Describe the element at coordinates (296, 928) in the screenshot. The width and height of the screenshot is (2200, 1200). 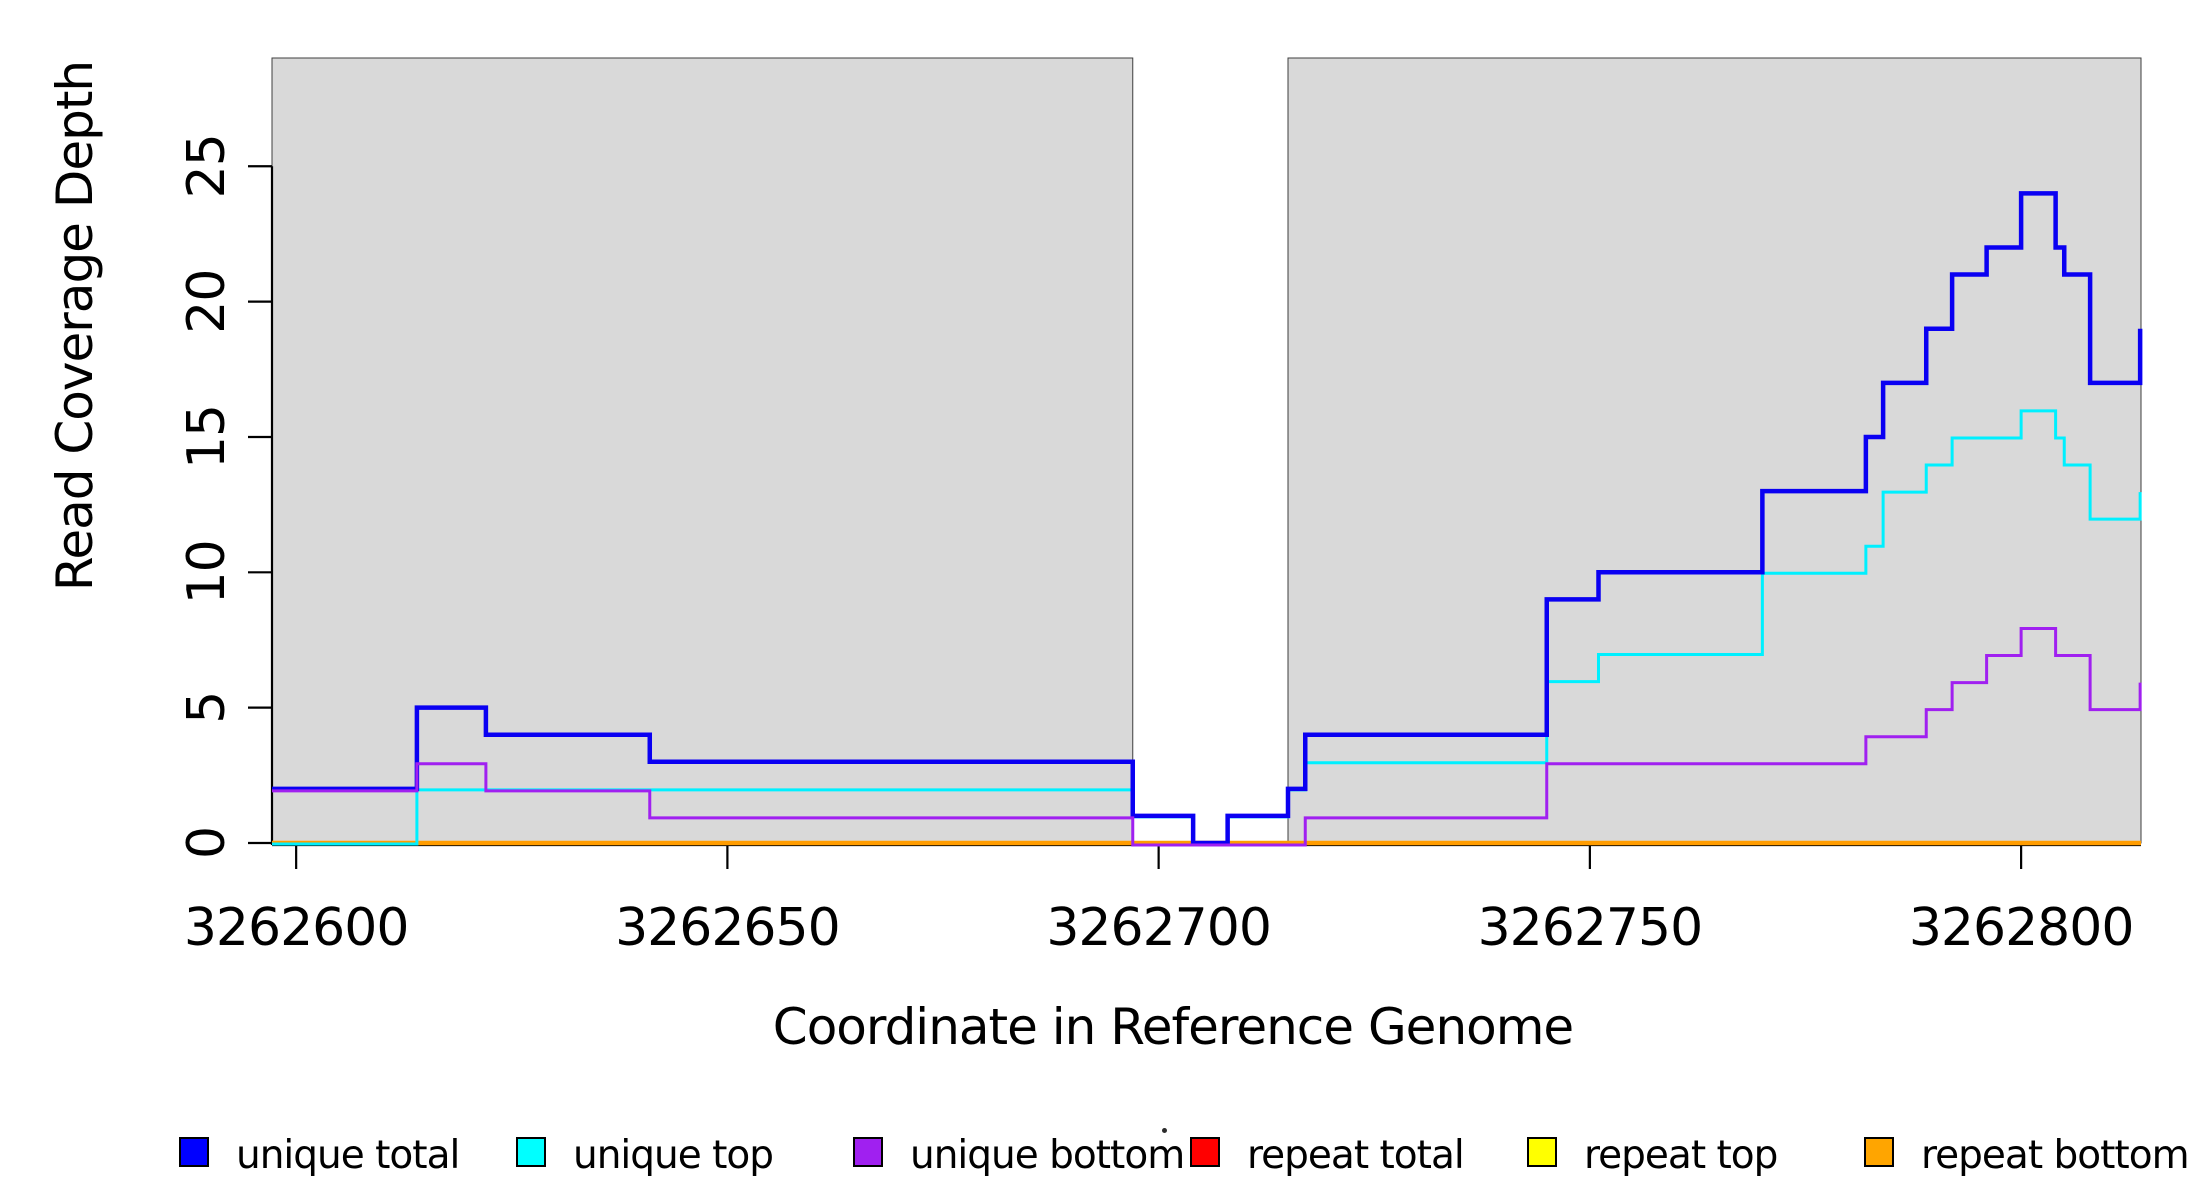
I see `x-tick-label: 3262600` at that location.